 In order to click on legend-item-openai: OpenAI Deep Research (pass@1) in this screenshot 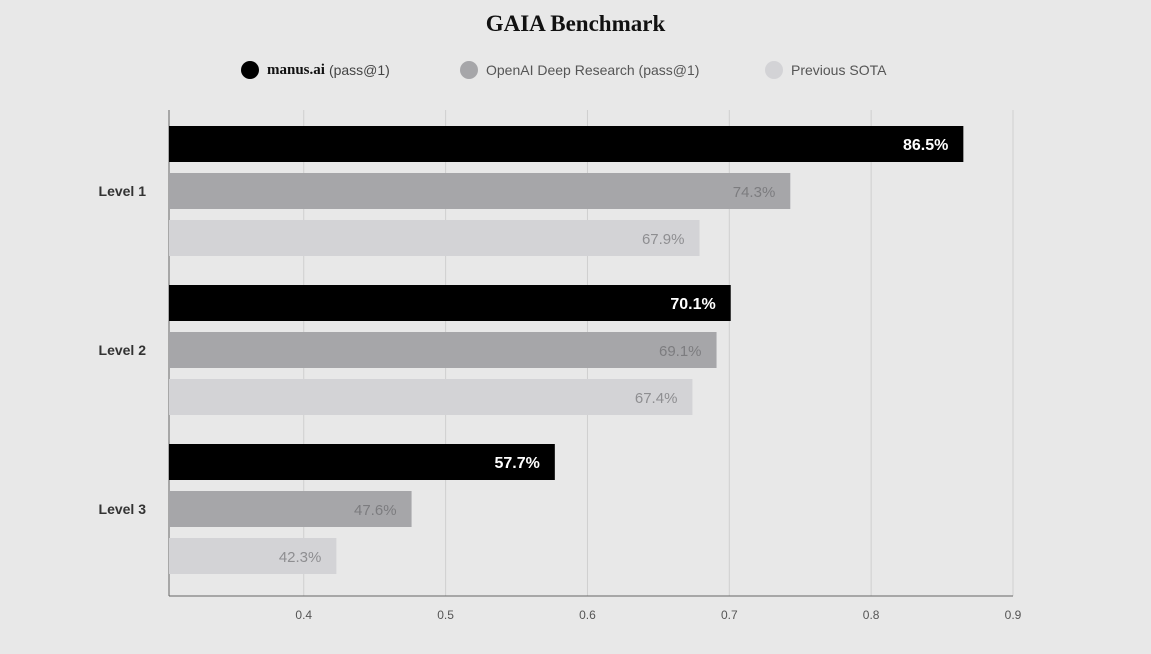, I will do `click(579, 70)`.